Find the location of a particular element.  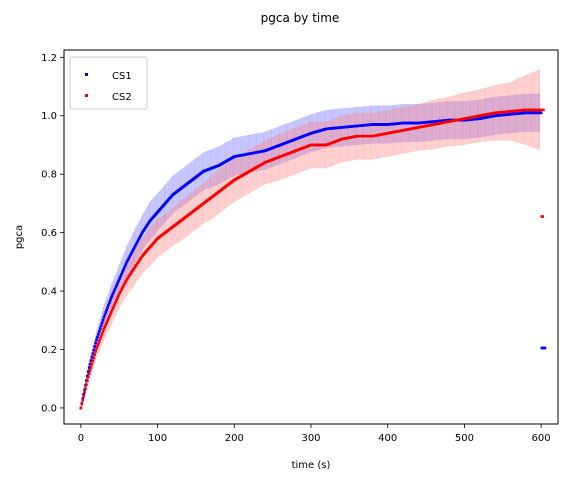

y-tick-label: 1.2 is located at coordinates (49, 58).